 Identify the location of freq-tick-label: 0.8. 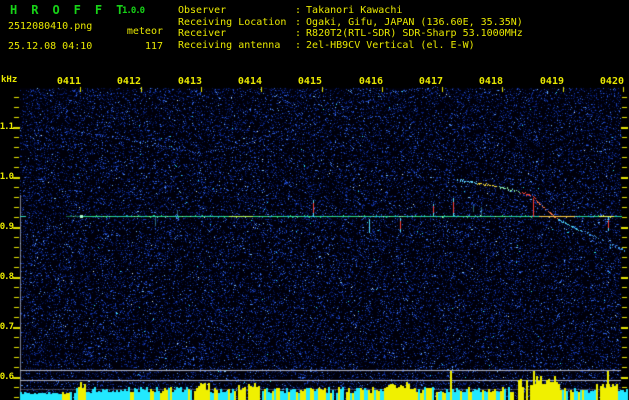
(7, 277).